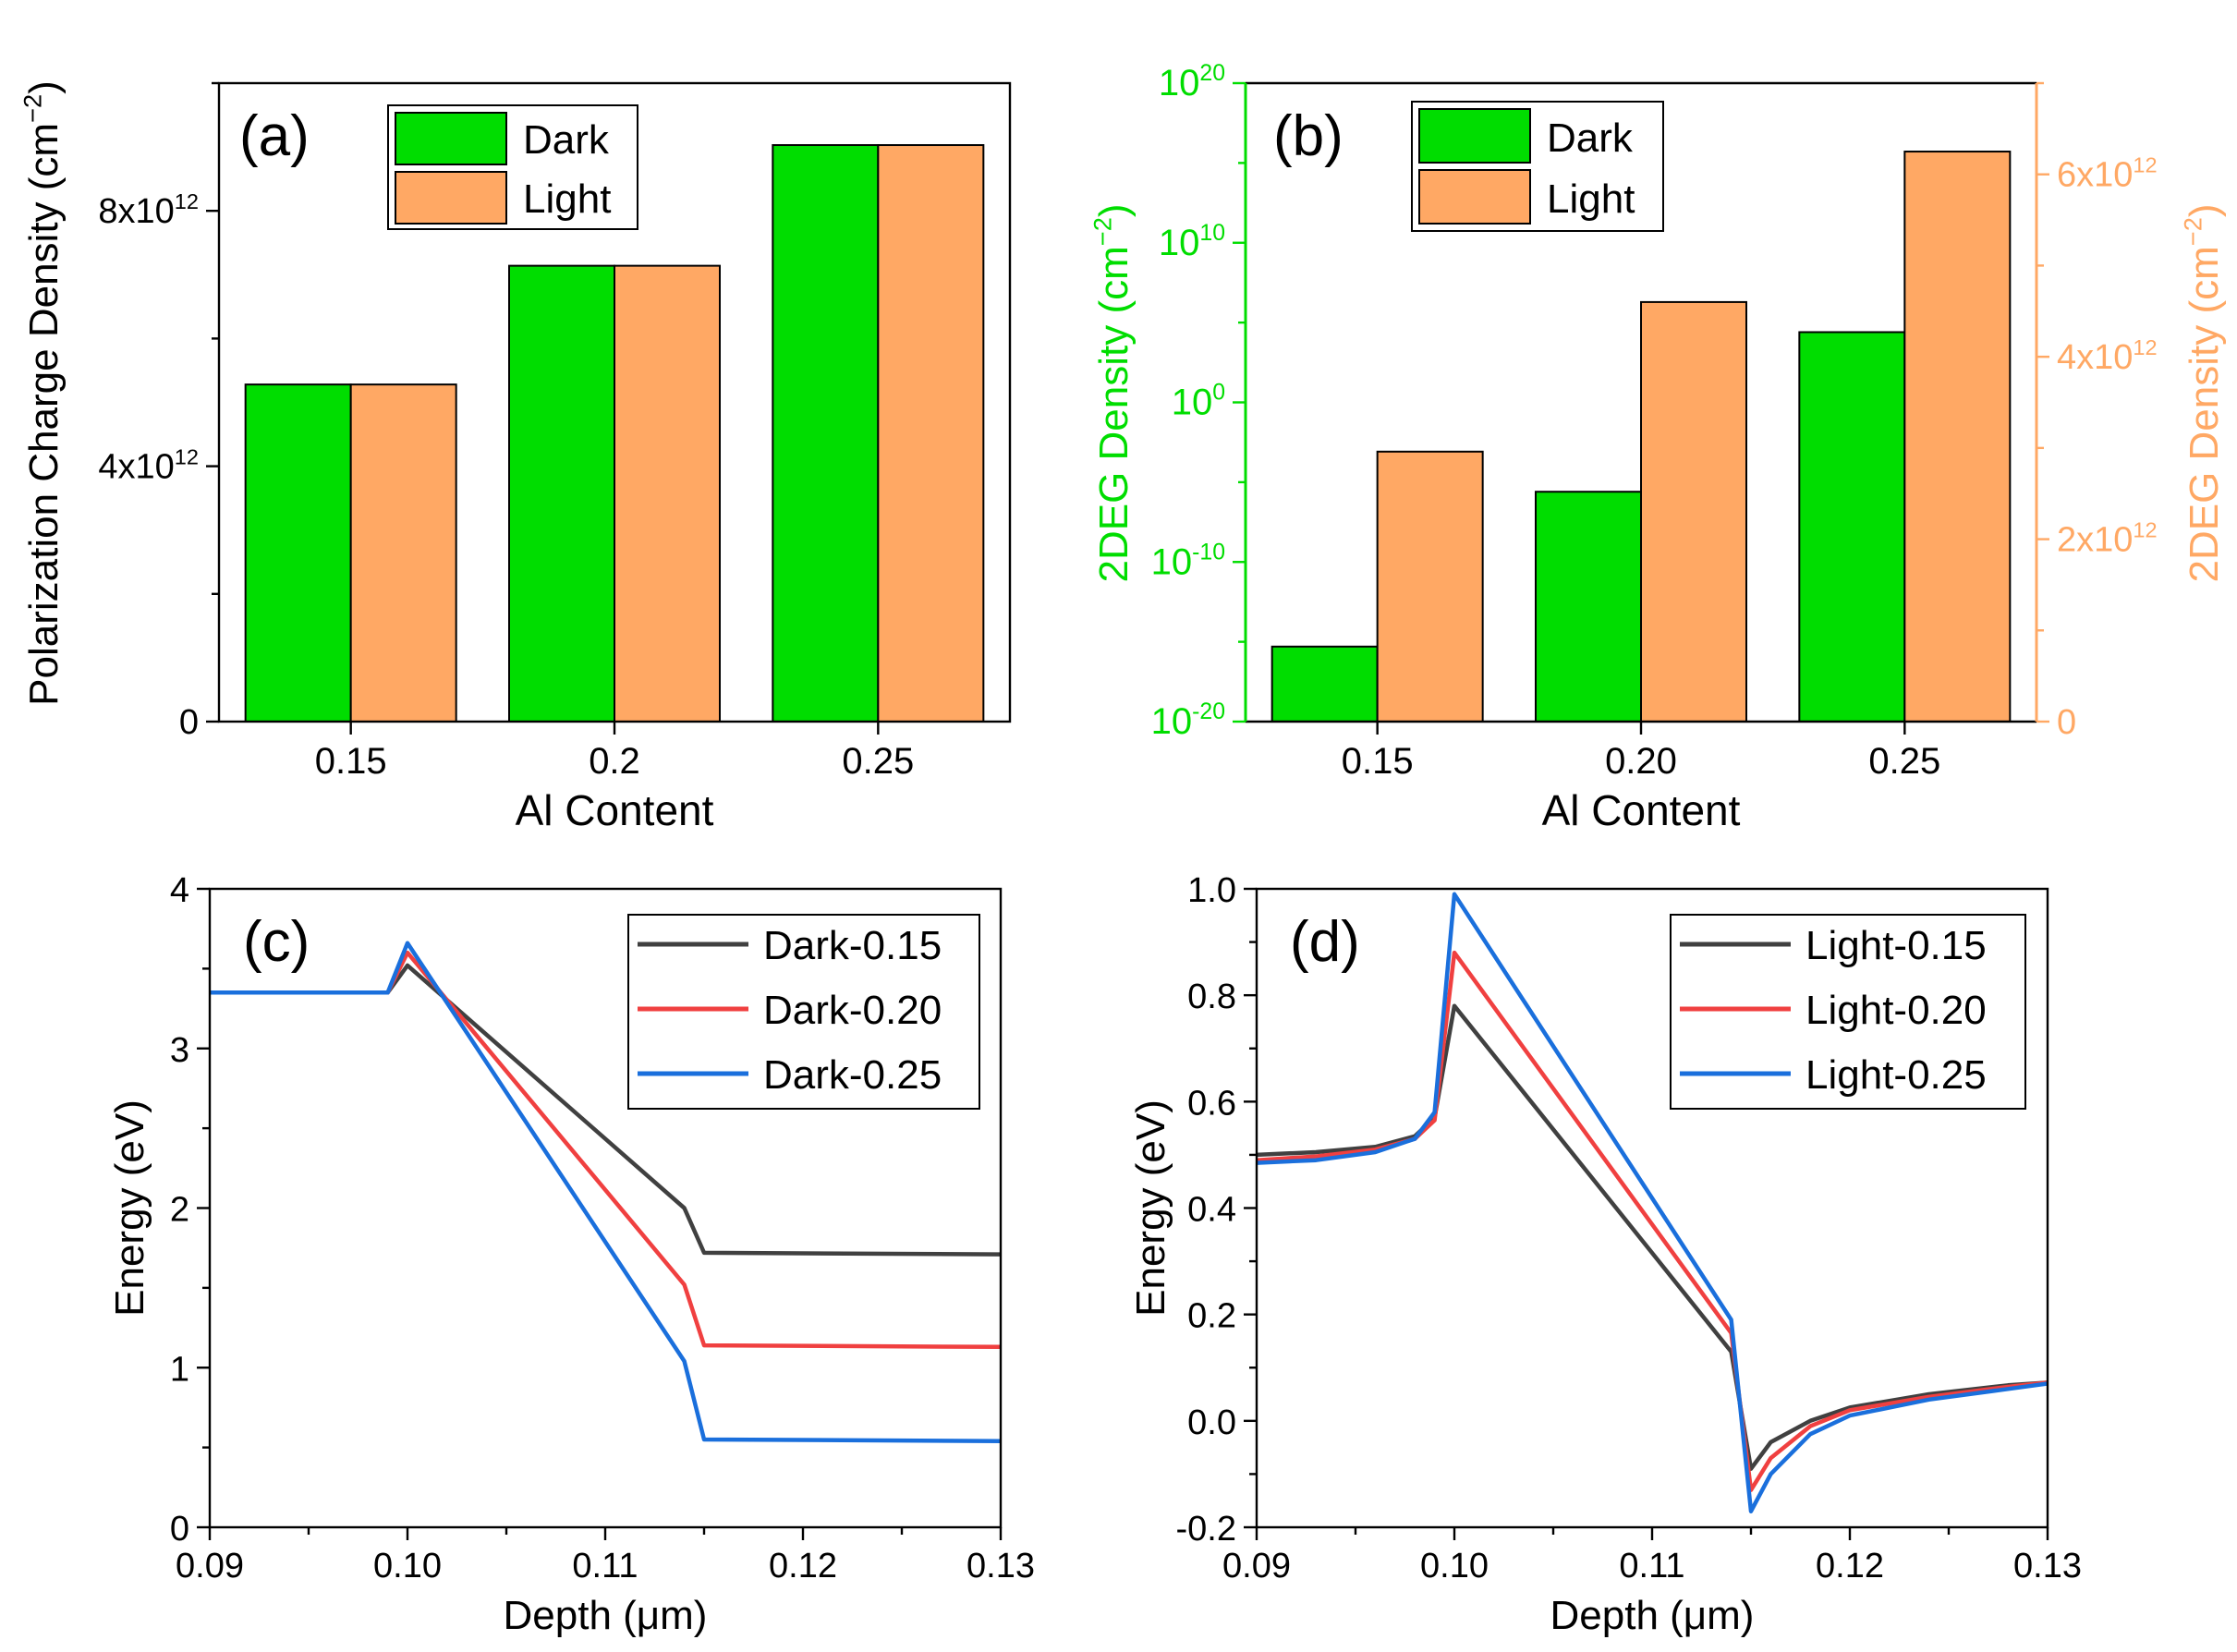 Image resolution: width=2237 pixels, height=1652 pixels. What do you see at coordinates (1896, 1075) in the screenshot?
I see `legend-label-light-0.25: Light-0.25` at bounding box center [1896, 1075].